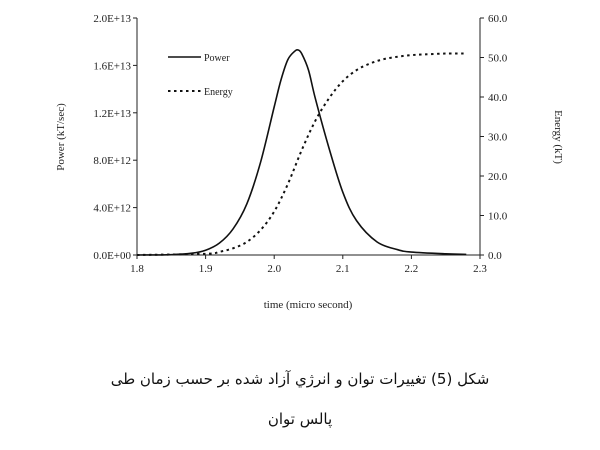  Describe the element at coordinates (498, 177) in the screenshot. I see `y-right-tick-label: 20.0` at that location.